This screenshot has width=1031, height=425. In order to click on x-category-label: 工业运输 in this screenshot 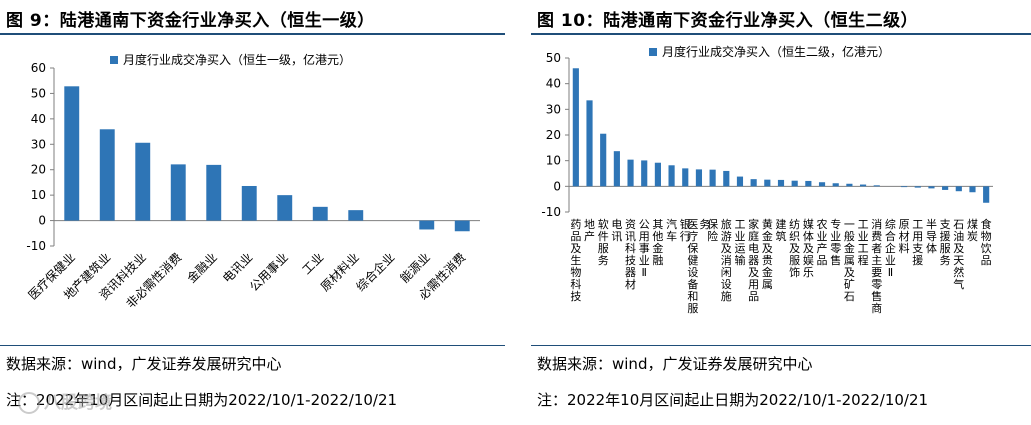, I will do `click(739, 242)`.